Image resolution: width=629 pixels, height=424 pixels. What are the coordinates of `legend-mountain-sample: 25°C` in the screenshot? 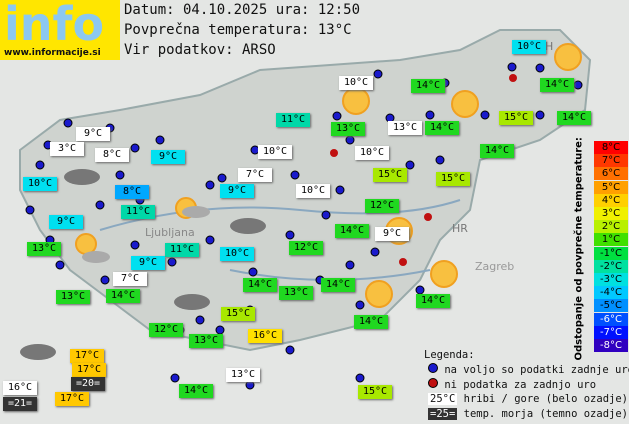 It's located at (443, 399).